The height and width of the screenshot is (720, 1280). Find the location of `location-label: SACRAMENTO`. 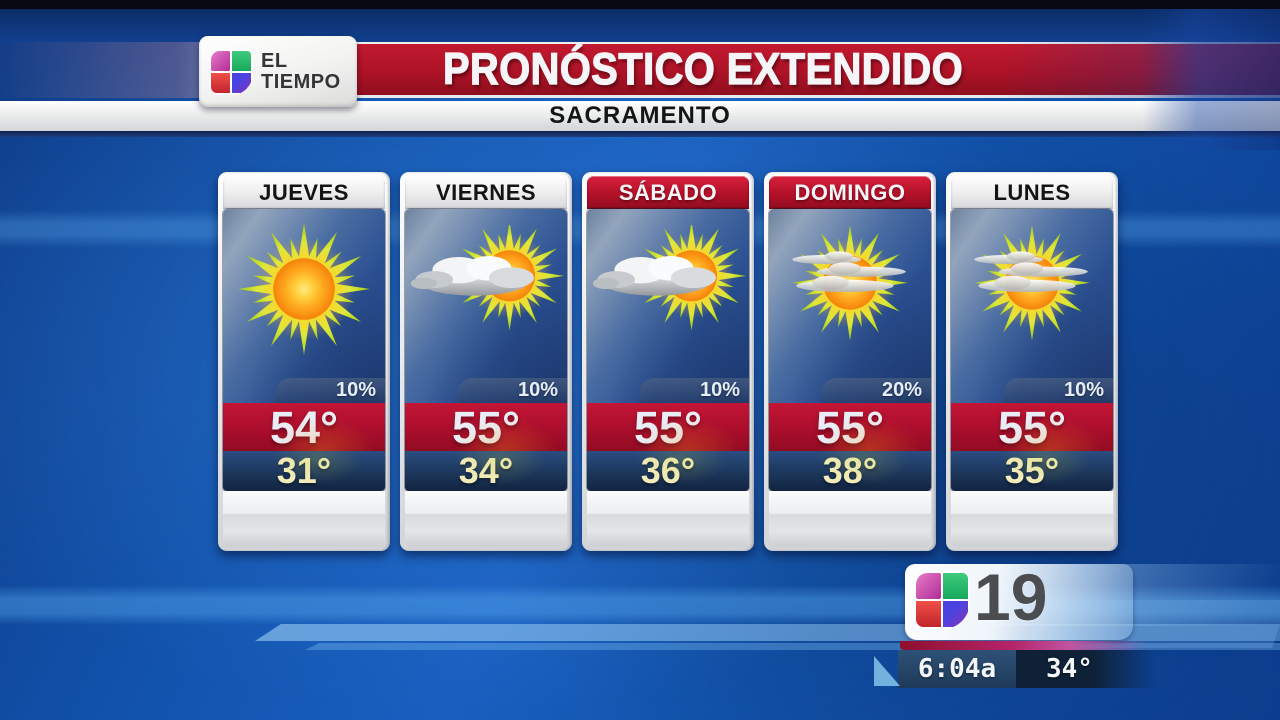

location-label: SACRAMENTO is located at coordinates (640, 115).